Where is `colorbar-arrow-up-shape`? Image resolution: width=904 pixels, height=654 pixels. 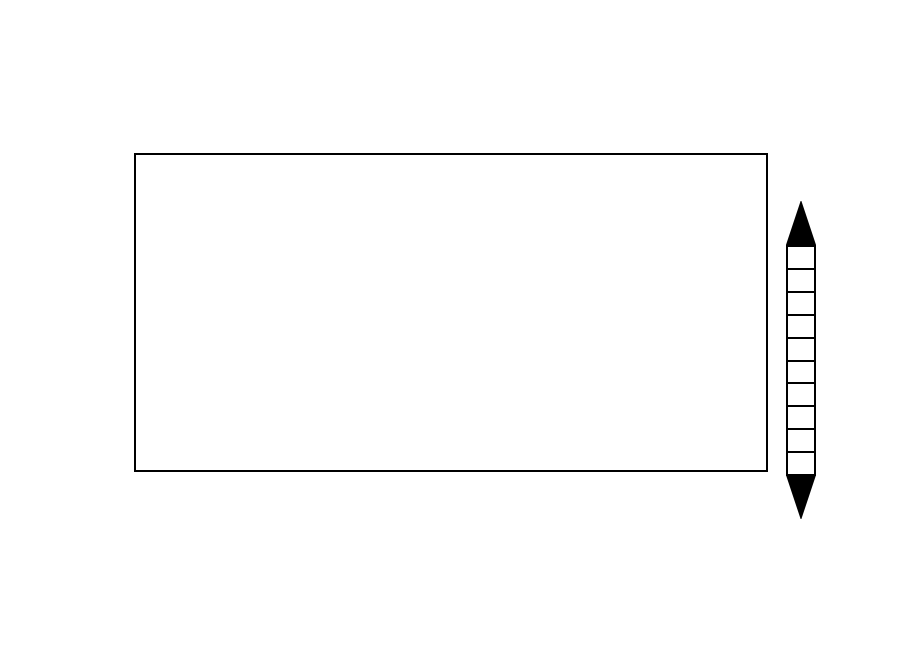 colorbar-arrow-up-shape is located at coordinates (801, 223).